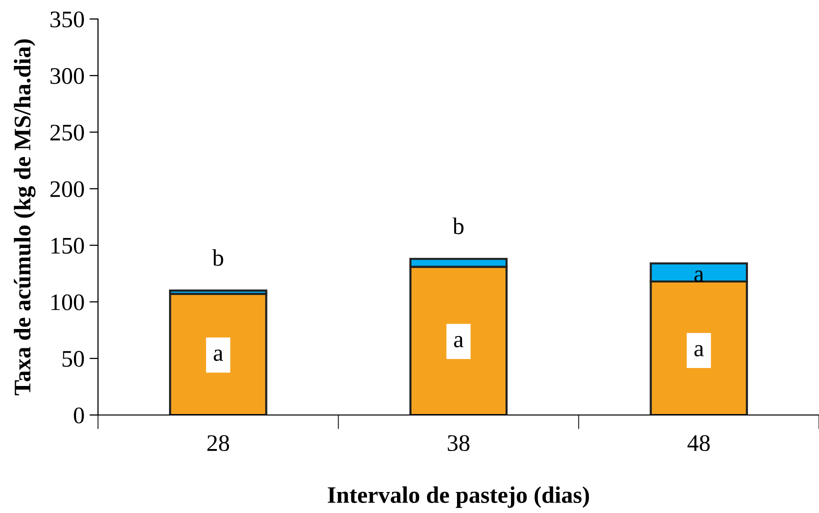 The image size is (819, 513). Describe the element at coordinates (25, 217) in the screenshot. I see `y-axis-title: Taxa de acúmulo (kg de MS/ha.dia)` at that location.